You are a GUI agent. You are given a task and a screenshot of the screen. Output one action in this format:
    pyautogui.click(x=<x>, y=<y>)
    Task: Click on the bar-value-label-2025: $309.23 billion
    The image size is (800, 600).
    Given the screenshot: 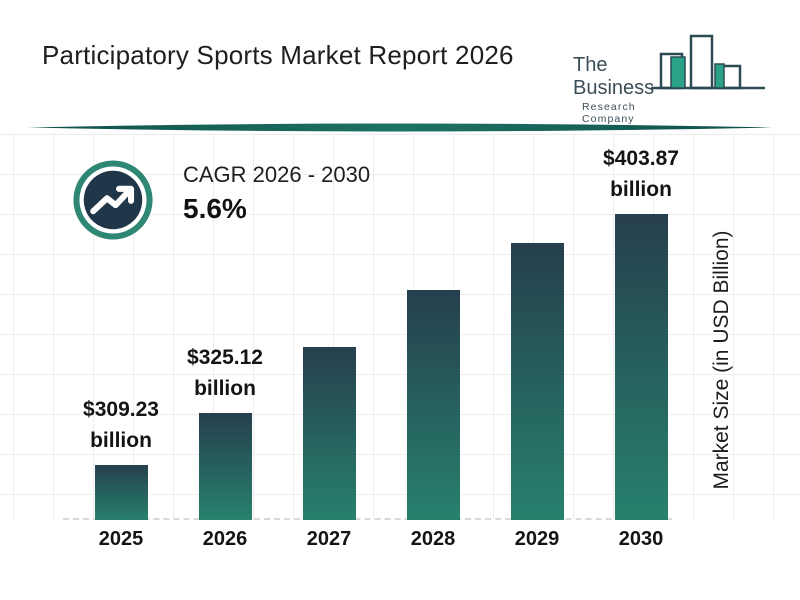 What is the action you would take?
    pyautogui.click(x=121, y=425)
    